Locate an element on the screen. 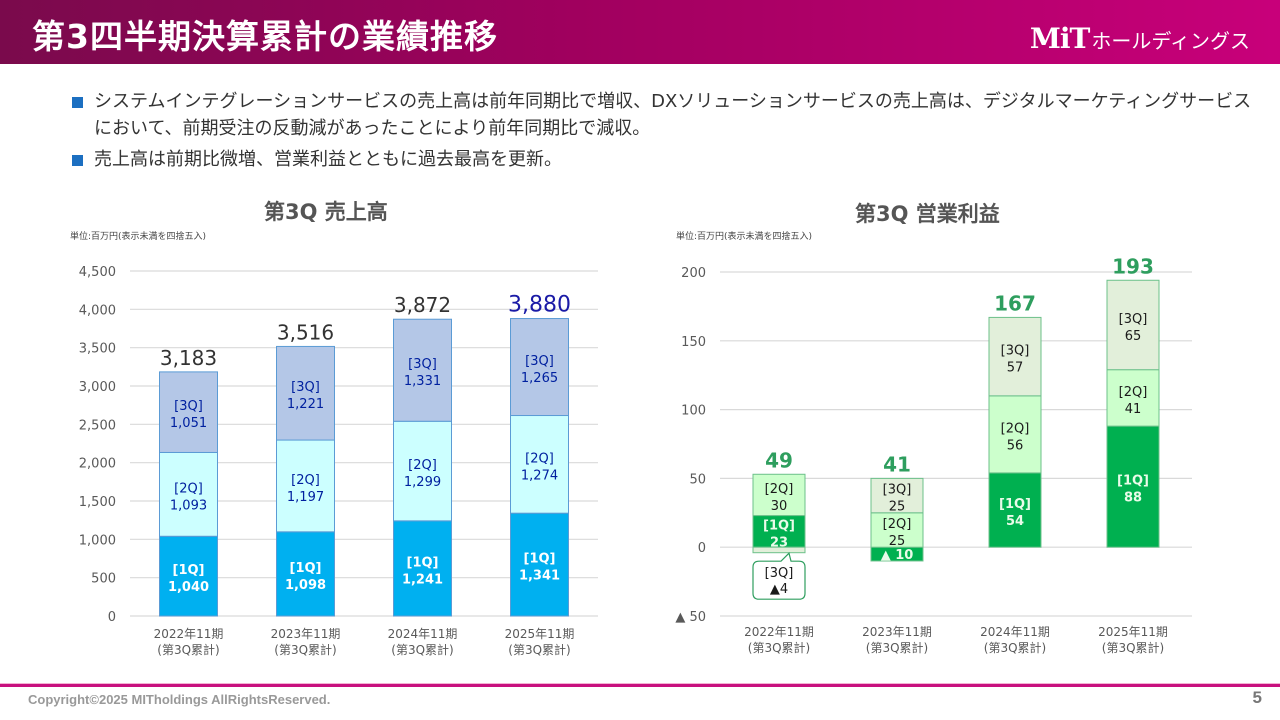 Image resolution: width=1280 pixels, height=720 pixels. x-category-label: 2024年11期 is located at coordinates (1015, 632).